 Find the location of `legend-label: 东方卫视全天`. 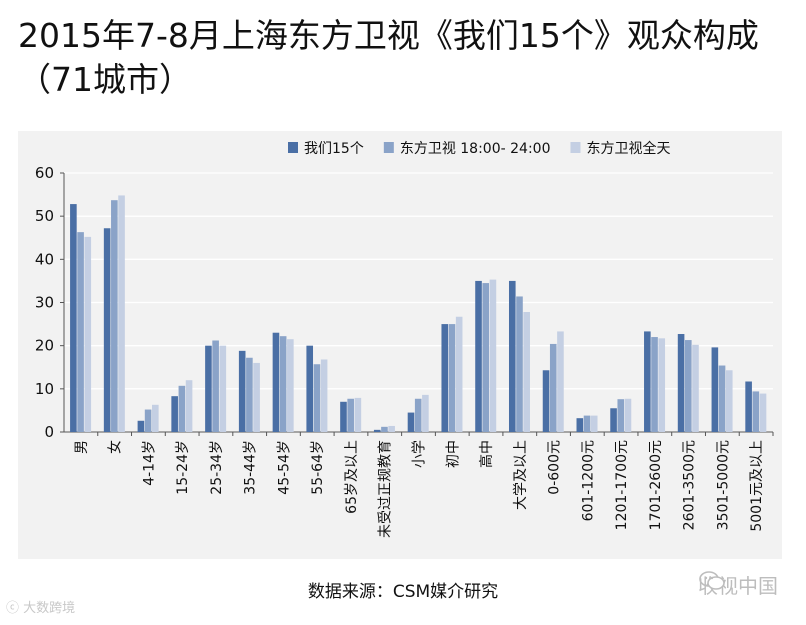

legend-label: 东方卫视全天 is located at coordinates (628, 148).